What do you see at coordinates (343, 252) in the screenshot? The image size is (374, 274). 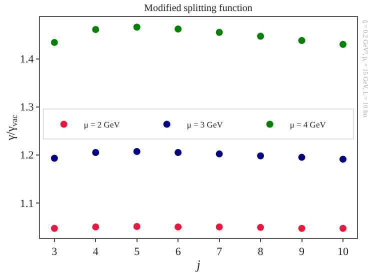 I see `x-tick-label: 10` at bounding box center [343, 252].